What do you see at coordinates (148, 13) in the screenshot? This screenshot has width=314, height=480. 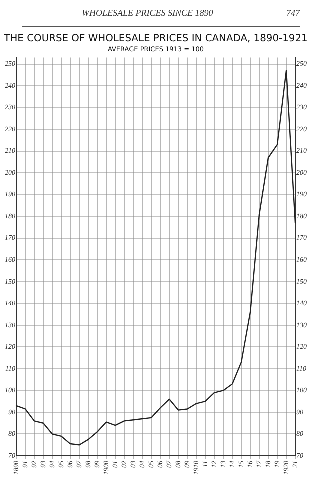 I see `text: WHOLESALE PRICES SINCE 1890` at bounding box center [148, 13].